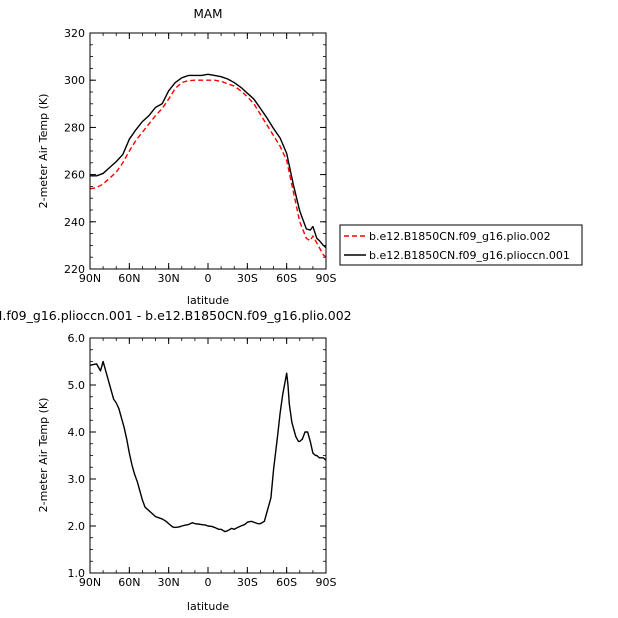  Describe the element at coordinates (77, 573) in the screenshot. I see `bottom-y-tick-label: 1.0` at that location.